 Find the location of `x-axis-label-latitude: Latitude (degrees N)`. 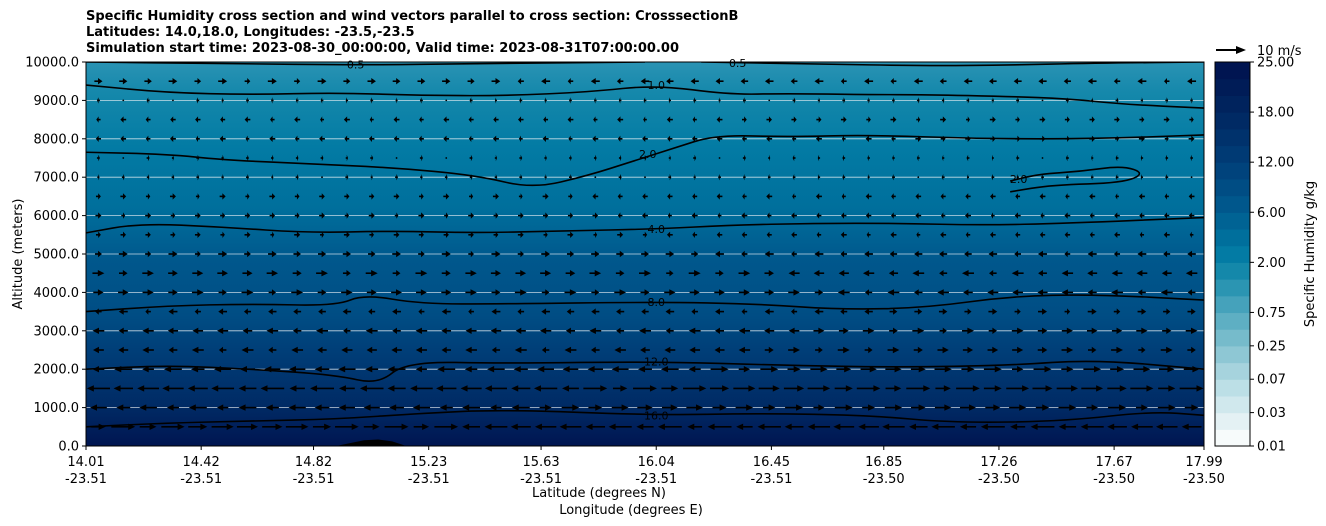

x-axis-label-latitude: Latitude (degrees N) is located at coordinates (599, 493).